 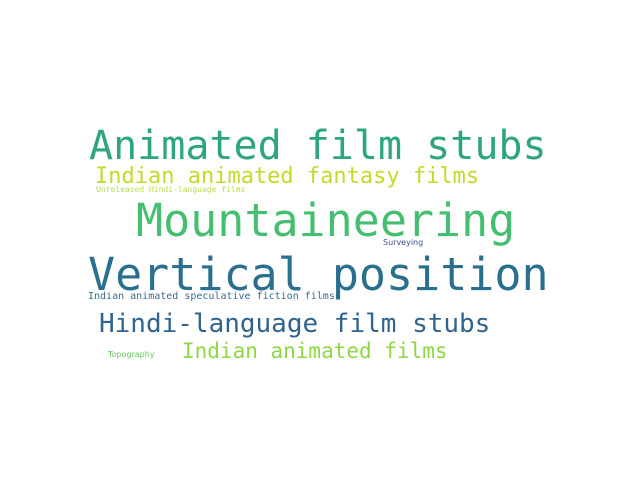 I want to click on word-animated-film-stubs: Animated film stubs, so click(x=318, y=146).